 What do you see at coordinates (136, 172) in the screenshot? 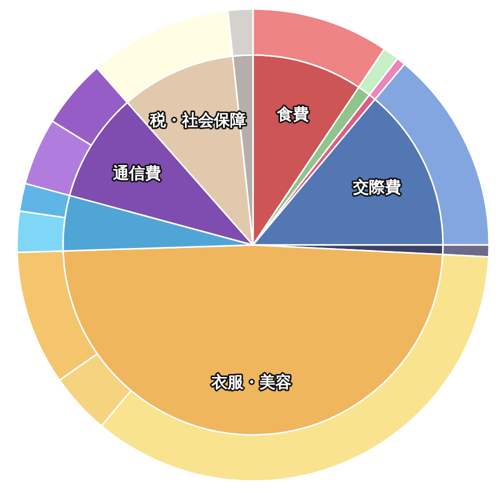
I see `slice-label: 通信費` at bounding box center [136, 172].